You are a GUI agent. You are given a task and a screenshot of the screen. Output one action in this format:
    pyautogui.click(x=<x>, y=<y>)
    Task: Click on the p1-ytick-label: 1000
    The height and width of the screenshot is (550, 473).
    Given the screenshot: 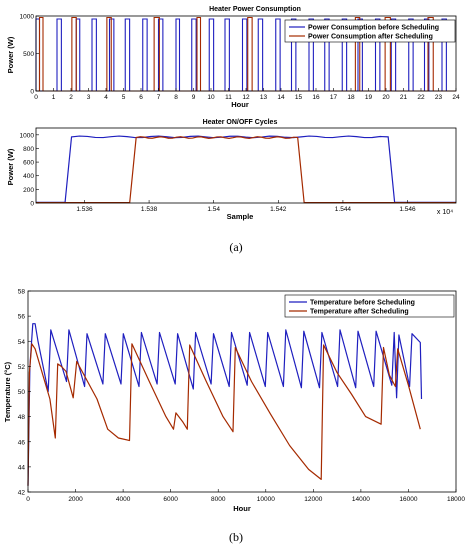 What is the action you would take?
    pyautogui.click(x=27, y=17)
    